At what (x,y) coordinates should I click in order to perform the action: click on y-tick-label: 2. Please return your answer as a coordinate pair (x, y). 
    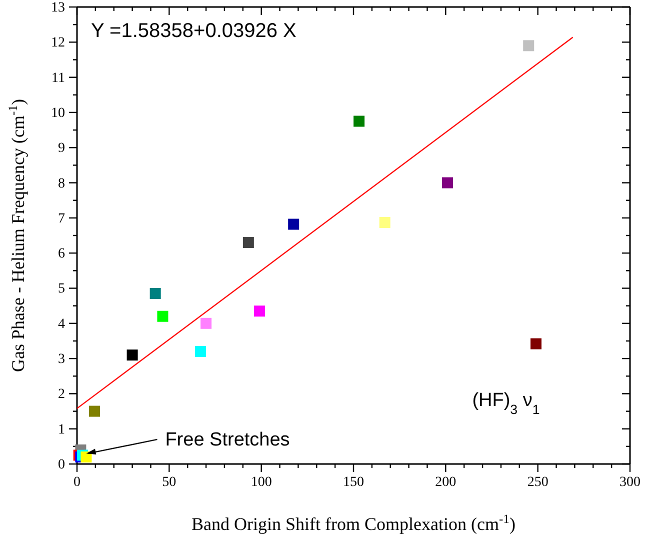
    Looking at the image, I should click on (61, 394).